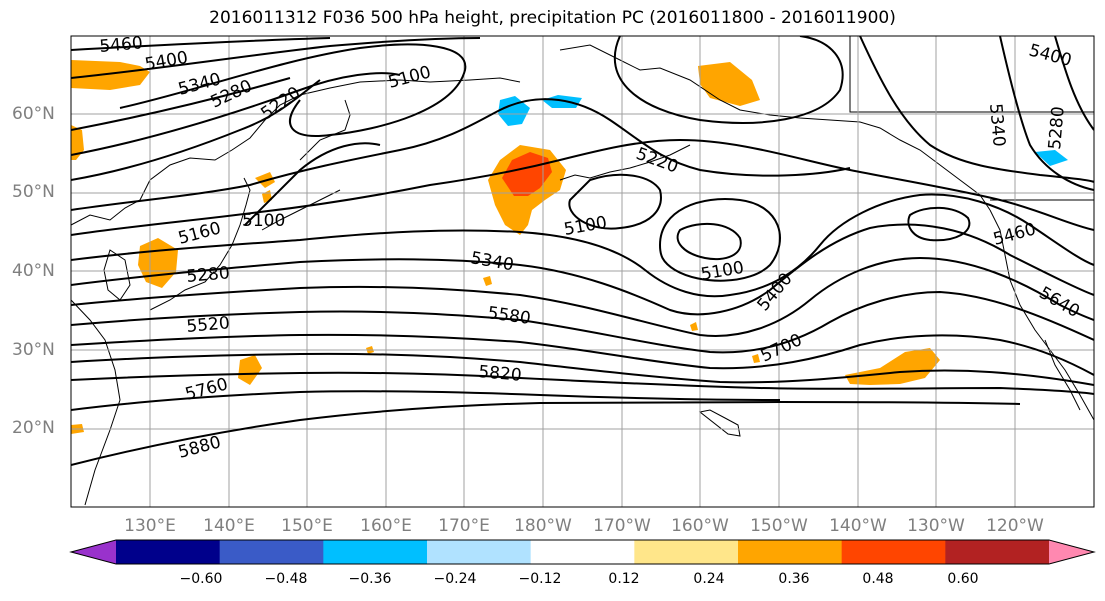 The width and height of the screenshot is (1105, 601). I want to click on colorbar-tick-label: 0.24, so click(709, 579).